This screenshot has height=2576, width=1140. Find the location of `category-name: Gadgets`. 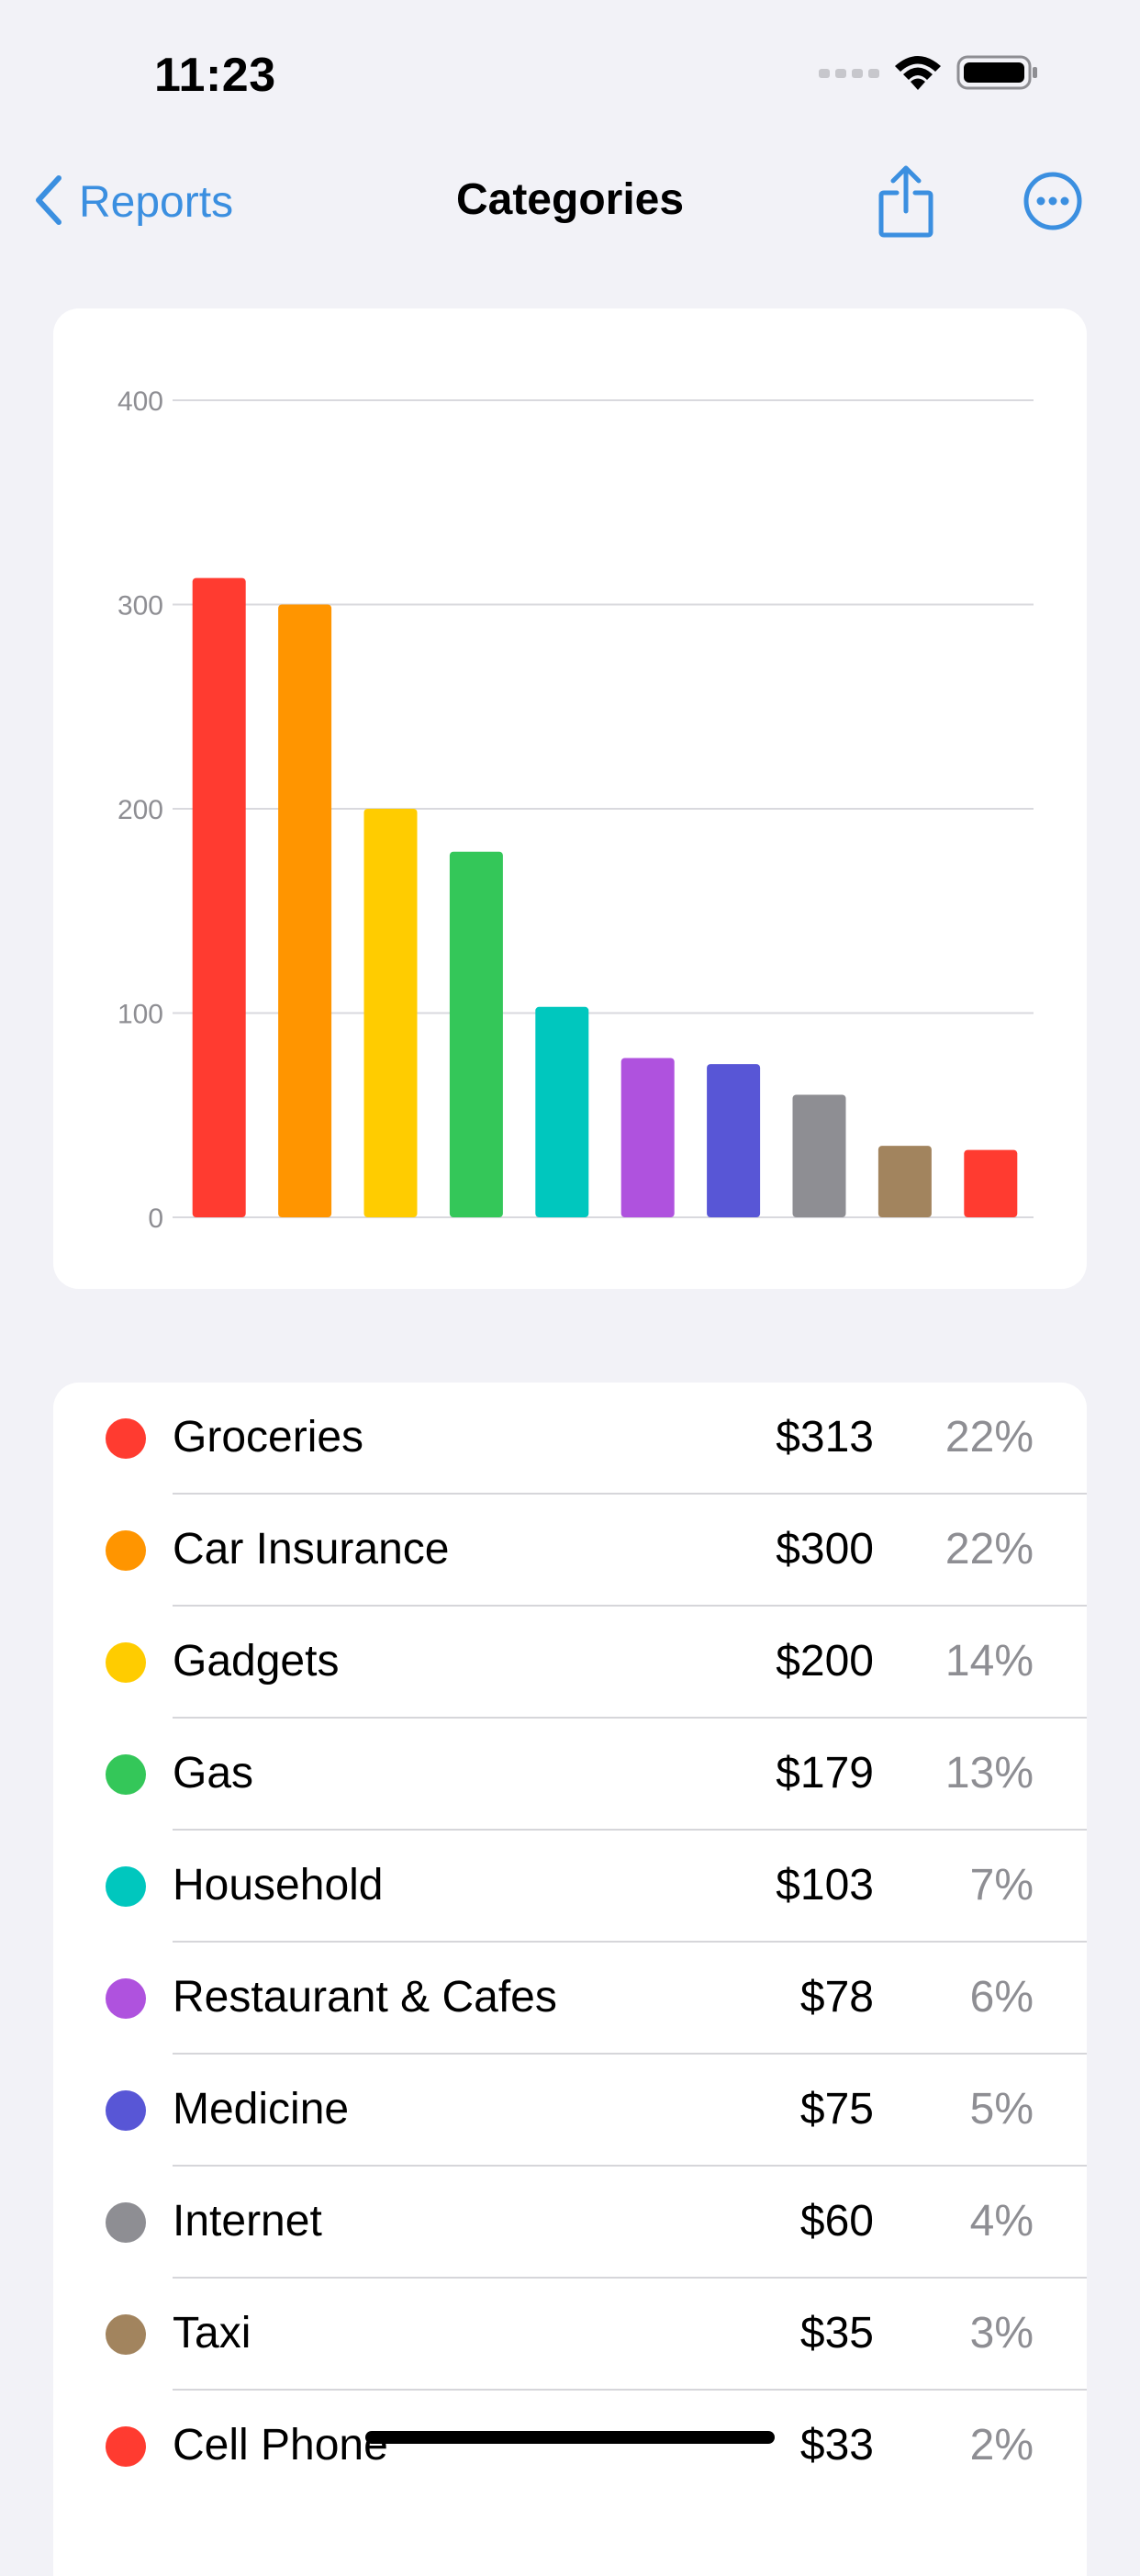

category-name: Gadgets is located at coordinates (256, 1661).